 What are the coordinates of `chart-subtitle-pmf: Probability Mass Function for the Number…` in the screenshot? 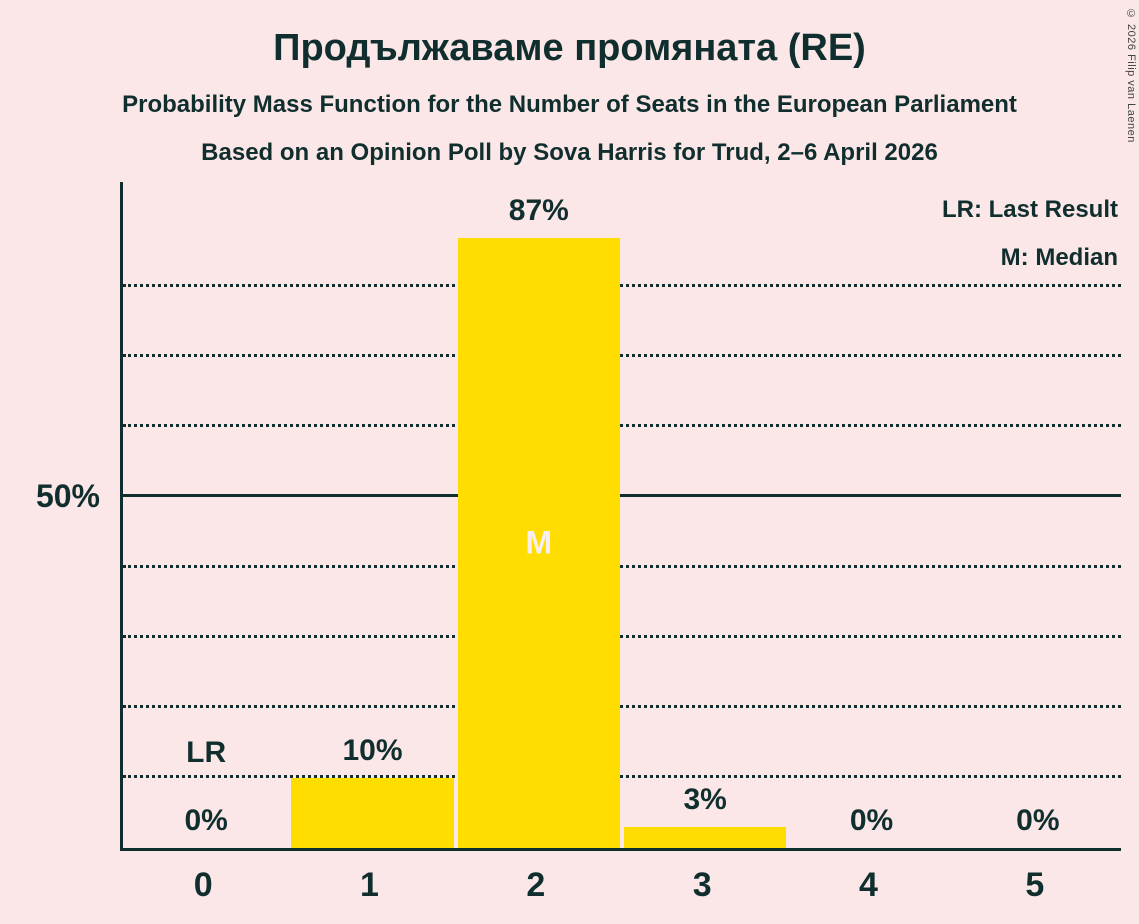 It's located at (569, 104).